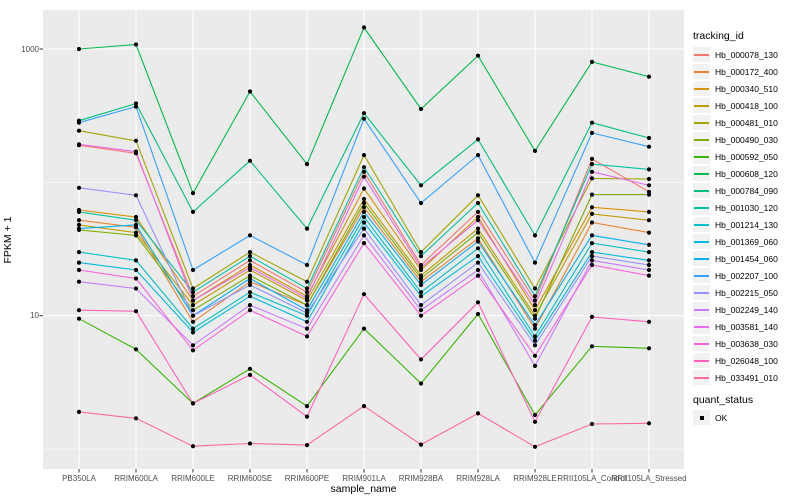  I want to click on x-tick-label: RRII105LA_Stressed, so click(649, 478).